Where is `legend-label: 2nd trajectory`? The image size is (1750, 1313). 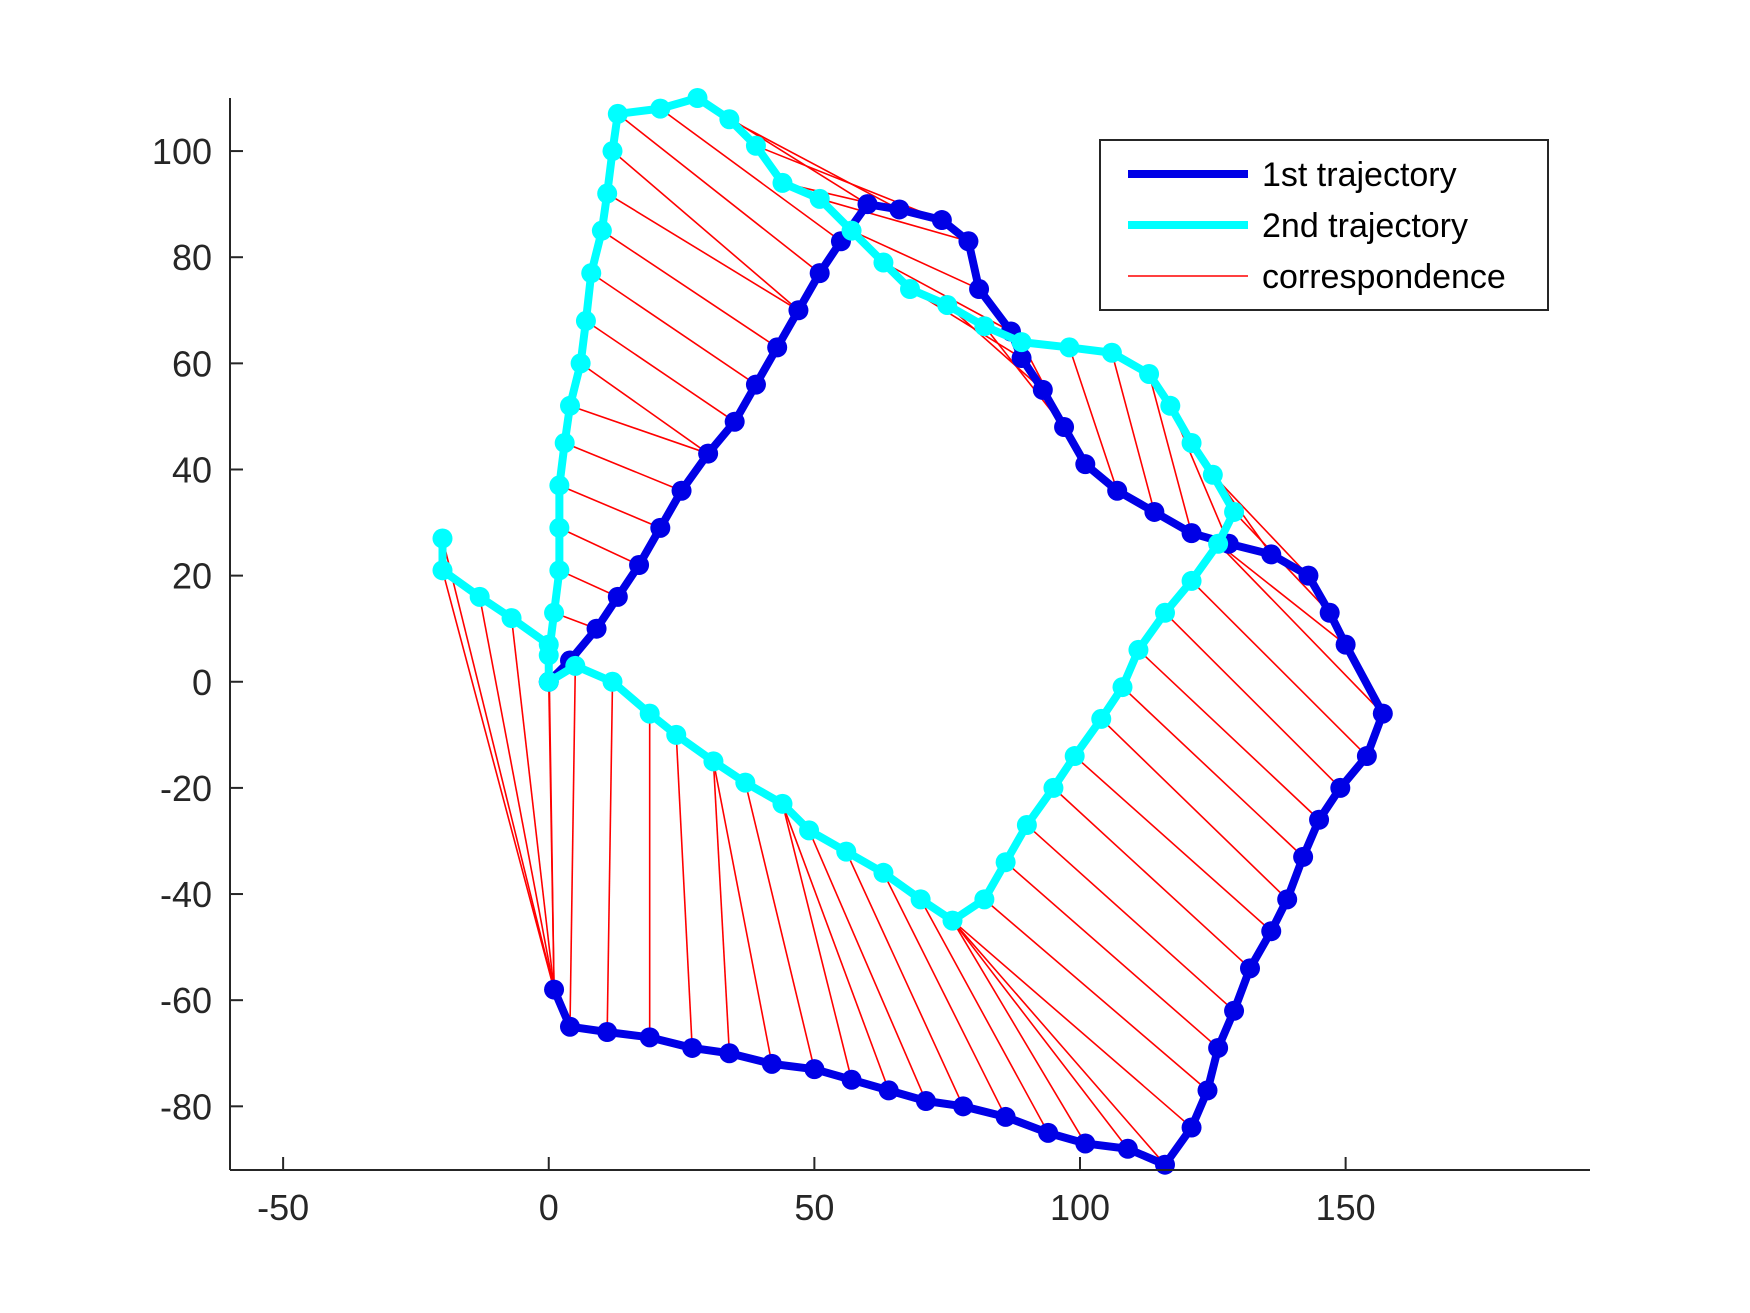 legend-label: 2nd trajectory is located at coordinates (1365, 226).